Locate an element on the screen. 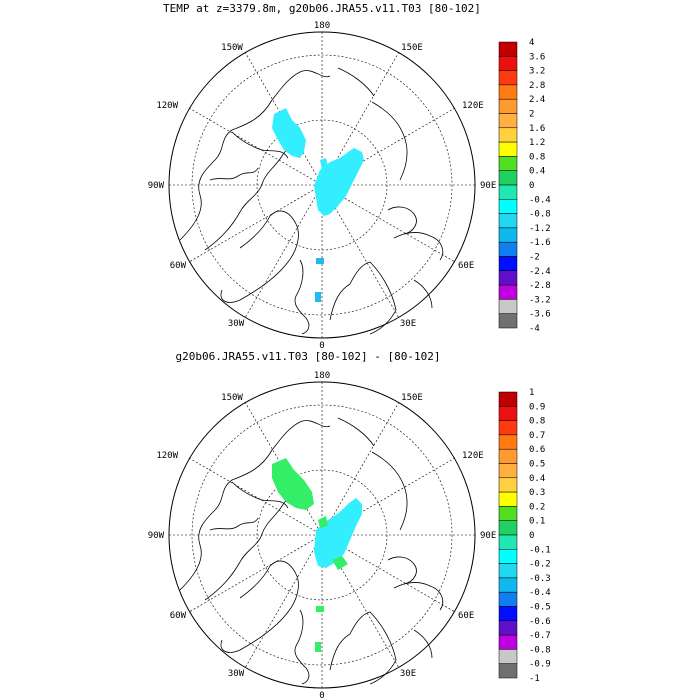 This screenshot has height=700, width=700. panel-1-anomaly-field is located at coordinates (318, 205).